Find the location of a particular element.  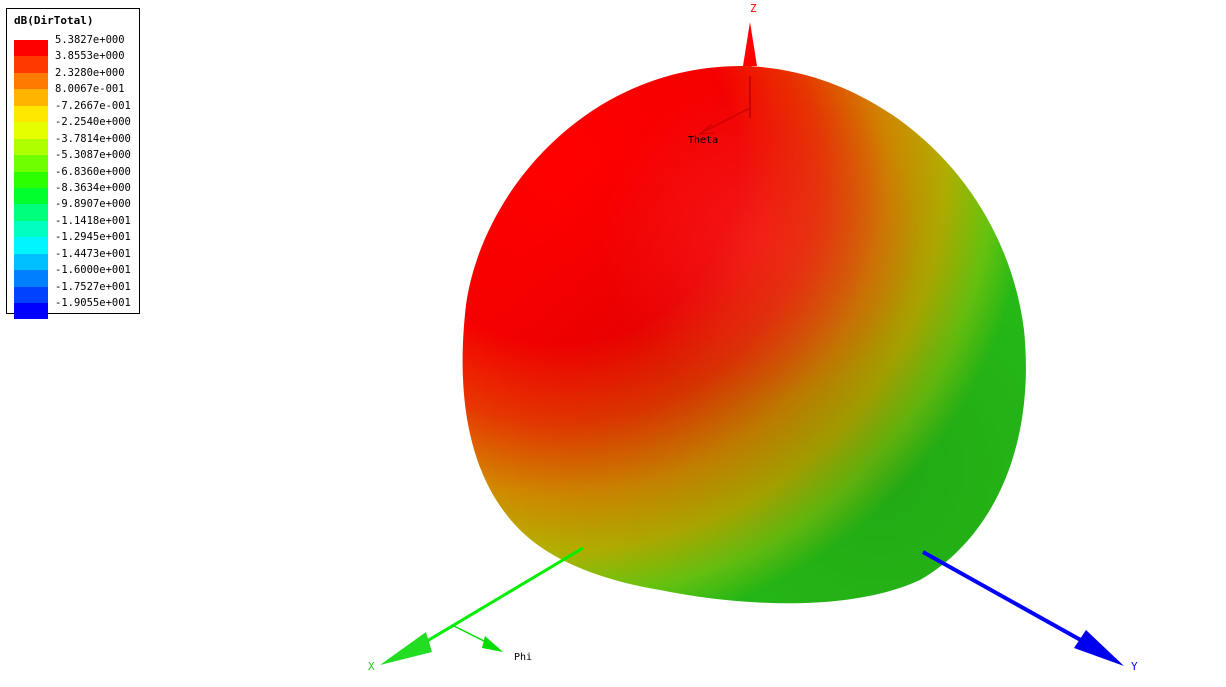

phi-label: Phi is located at coordinates (523, 657).